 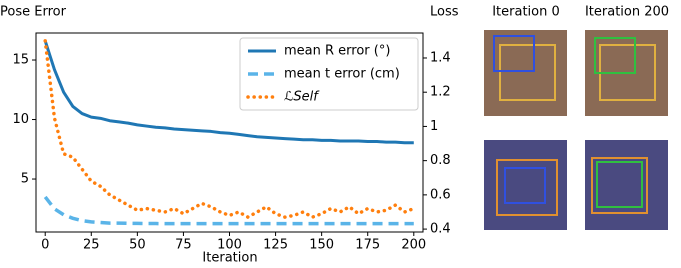 I want to click on legend-box, so click(x=329, y=74).